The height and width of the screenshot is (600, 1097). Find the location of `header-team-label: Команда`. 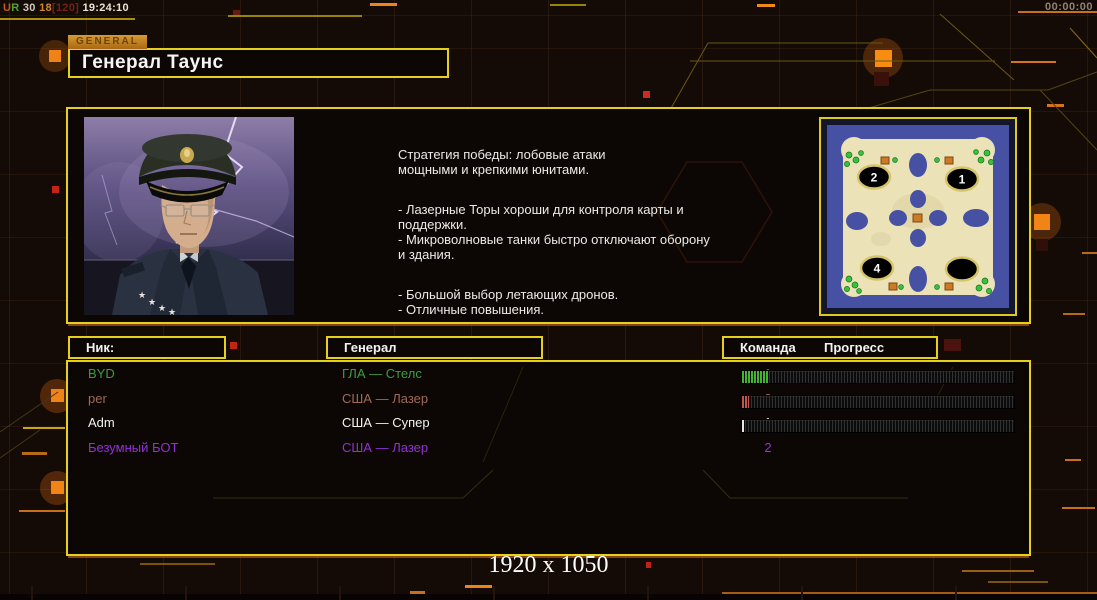

header-team-label: Команда is located at coordinates (768, 347).